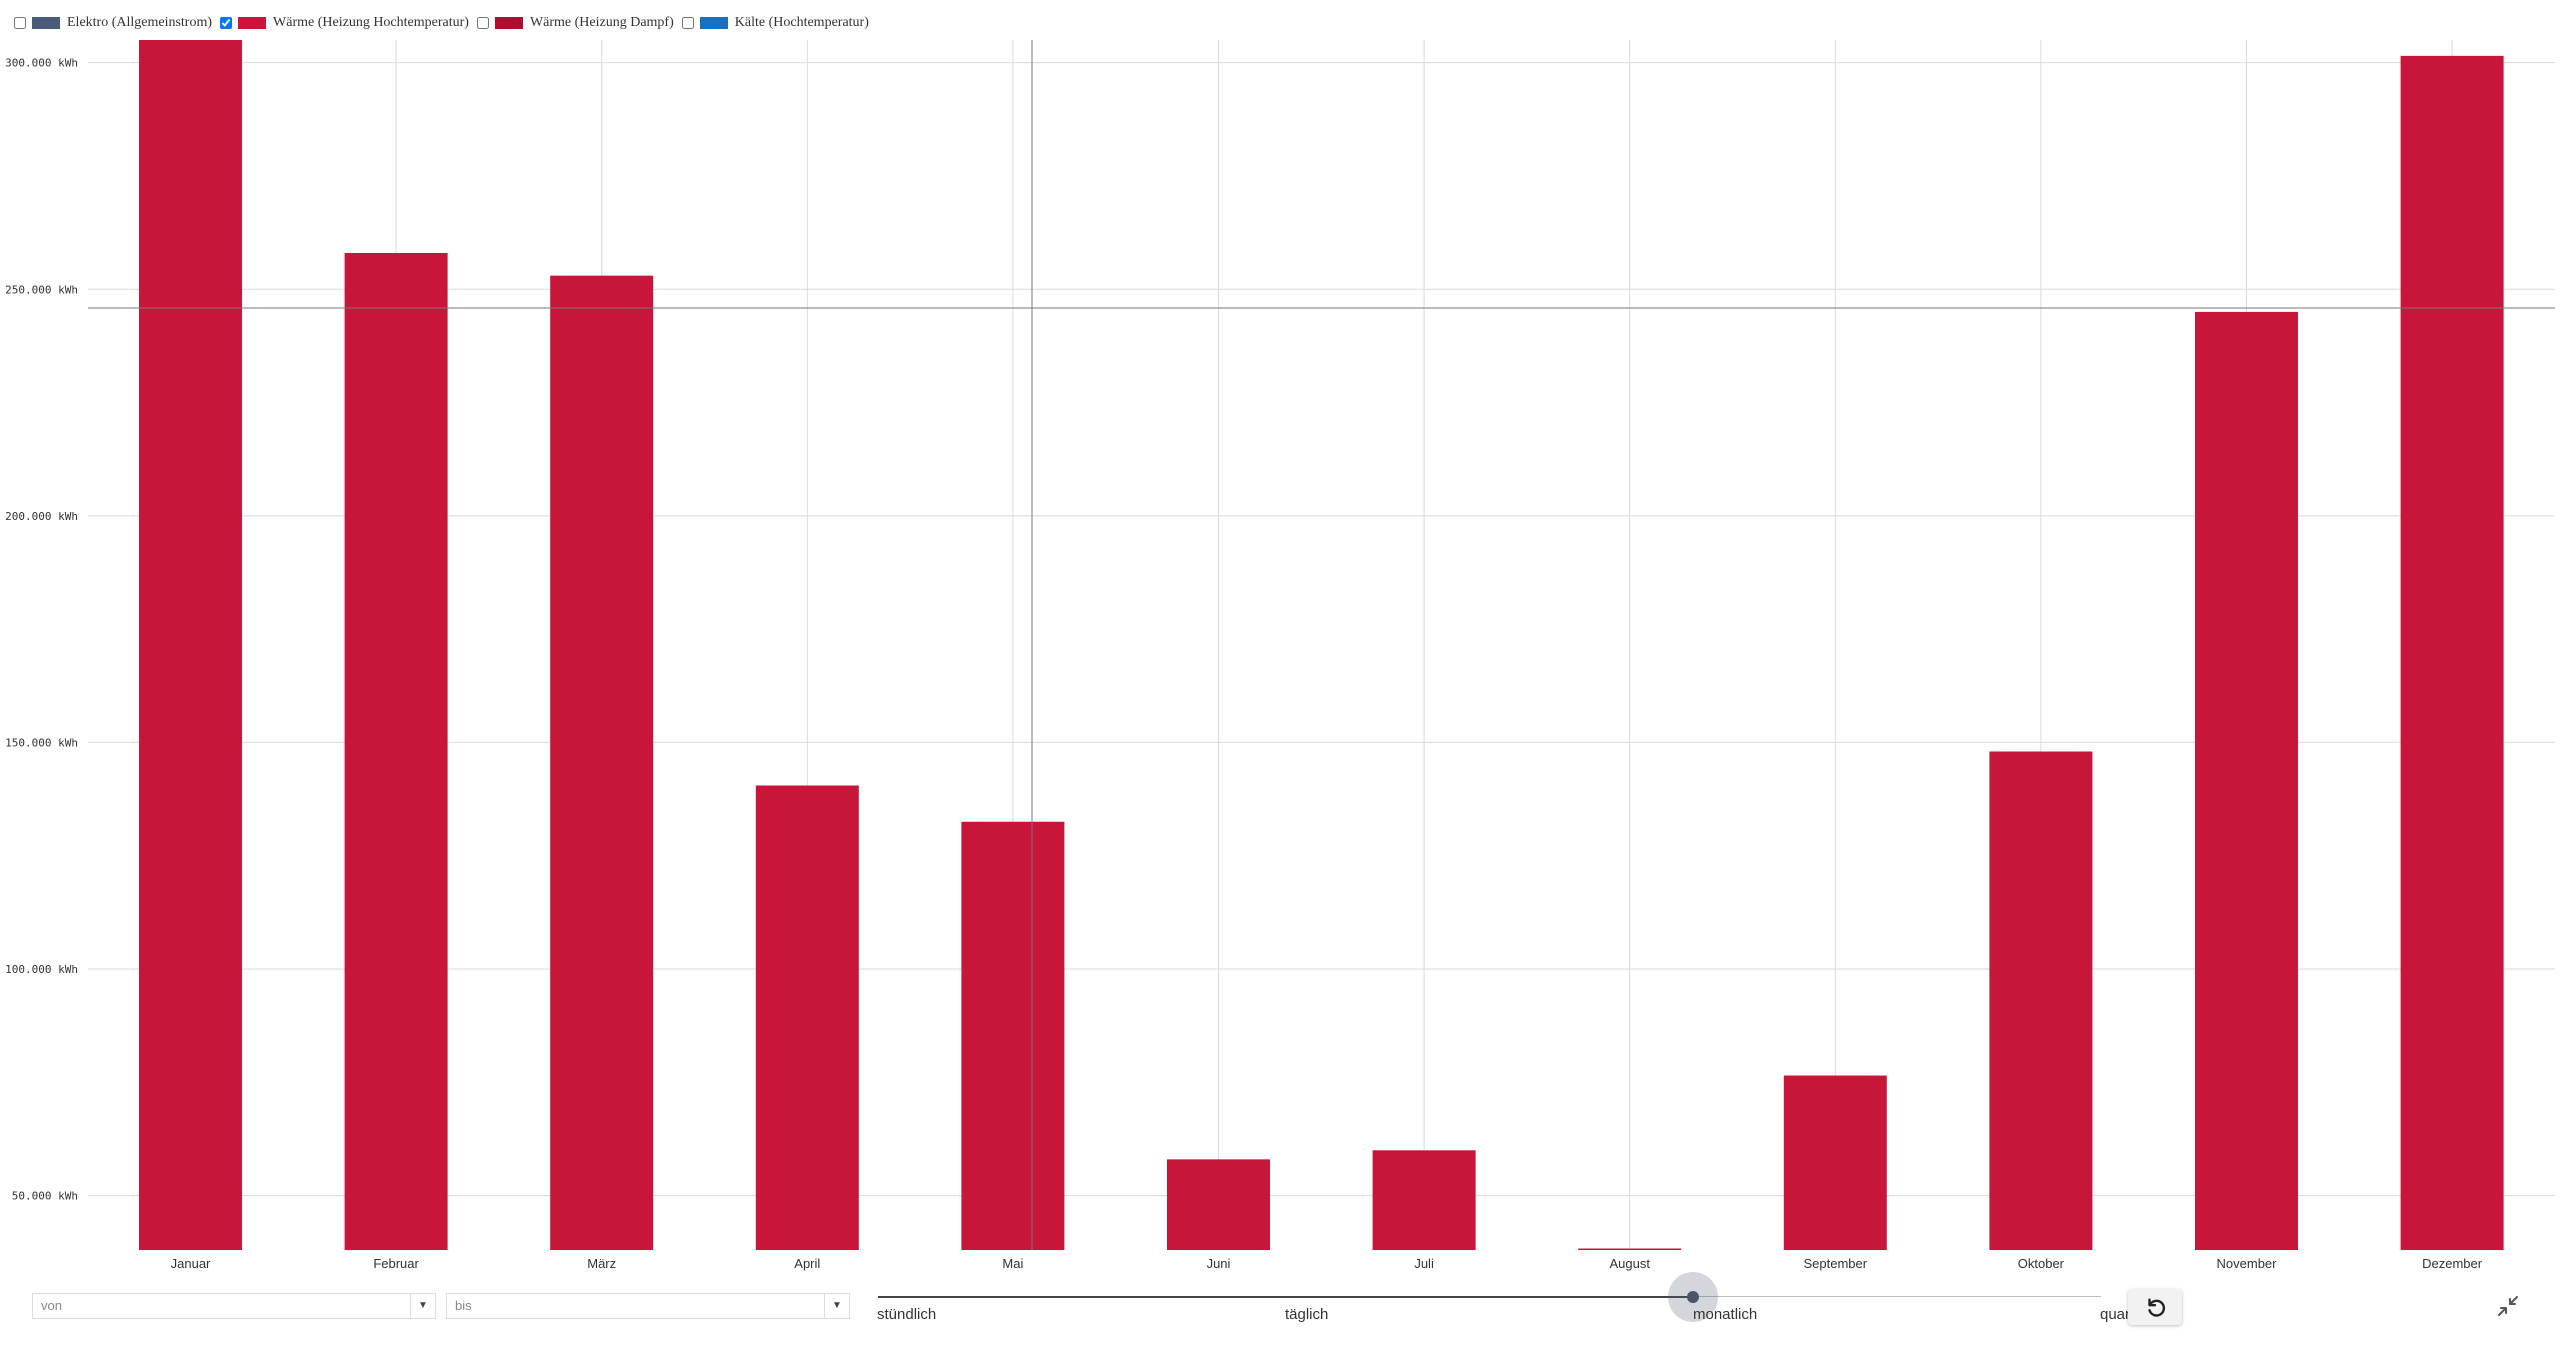  Describe the element at coordinates (1897, 1296) in the screenshot. I see `slider-track-rest` at that location.